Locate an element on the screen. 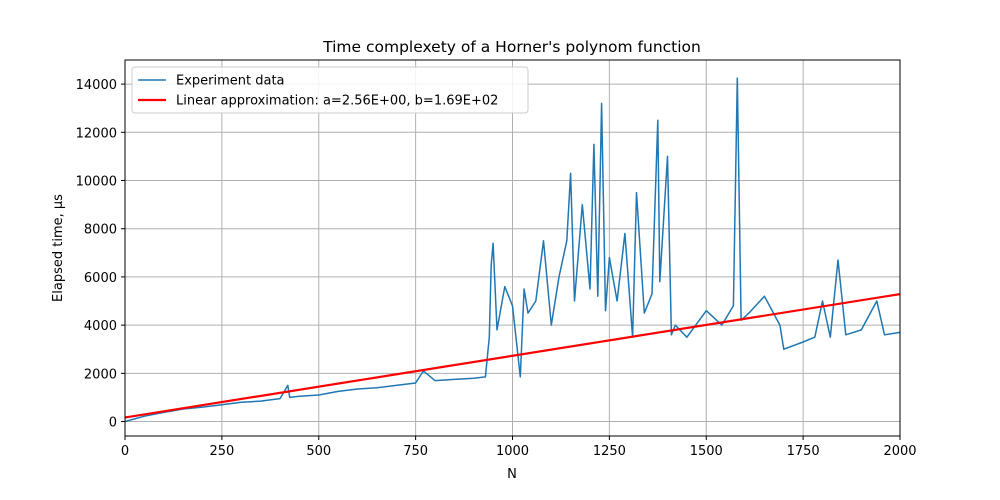 The width and height of the screenshot is (1000, 500). legend-box is located at coordinates (330, 90).